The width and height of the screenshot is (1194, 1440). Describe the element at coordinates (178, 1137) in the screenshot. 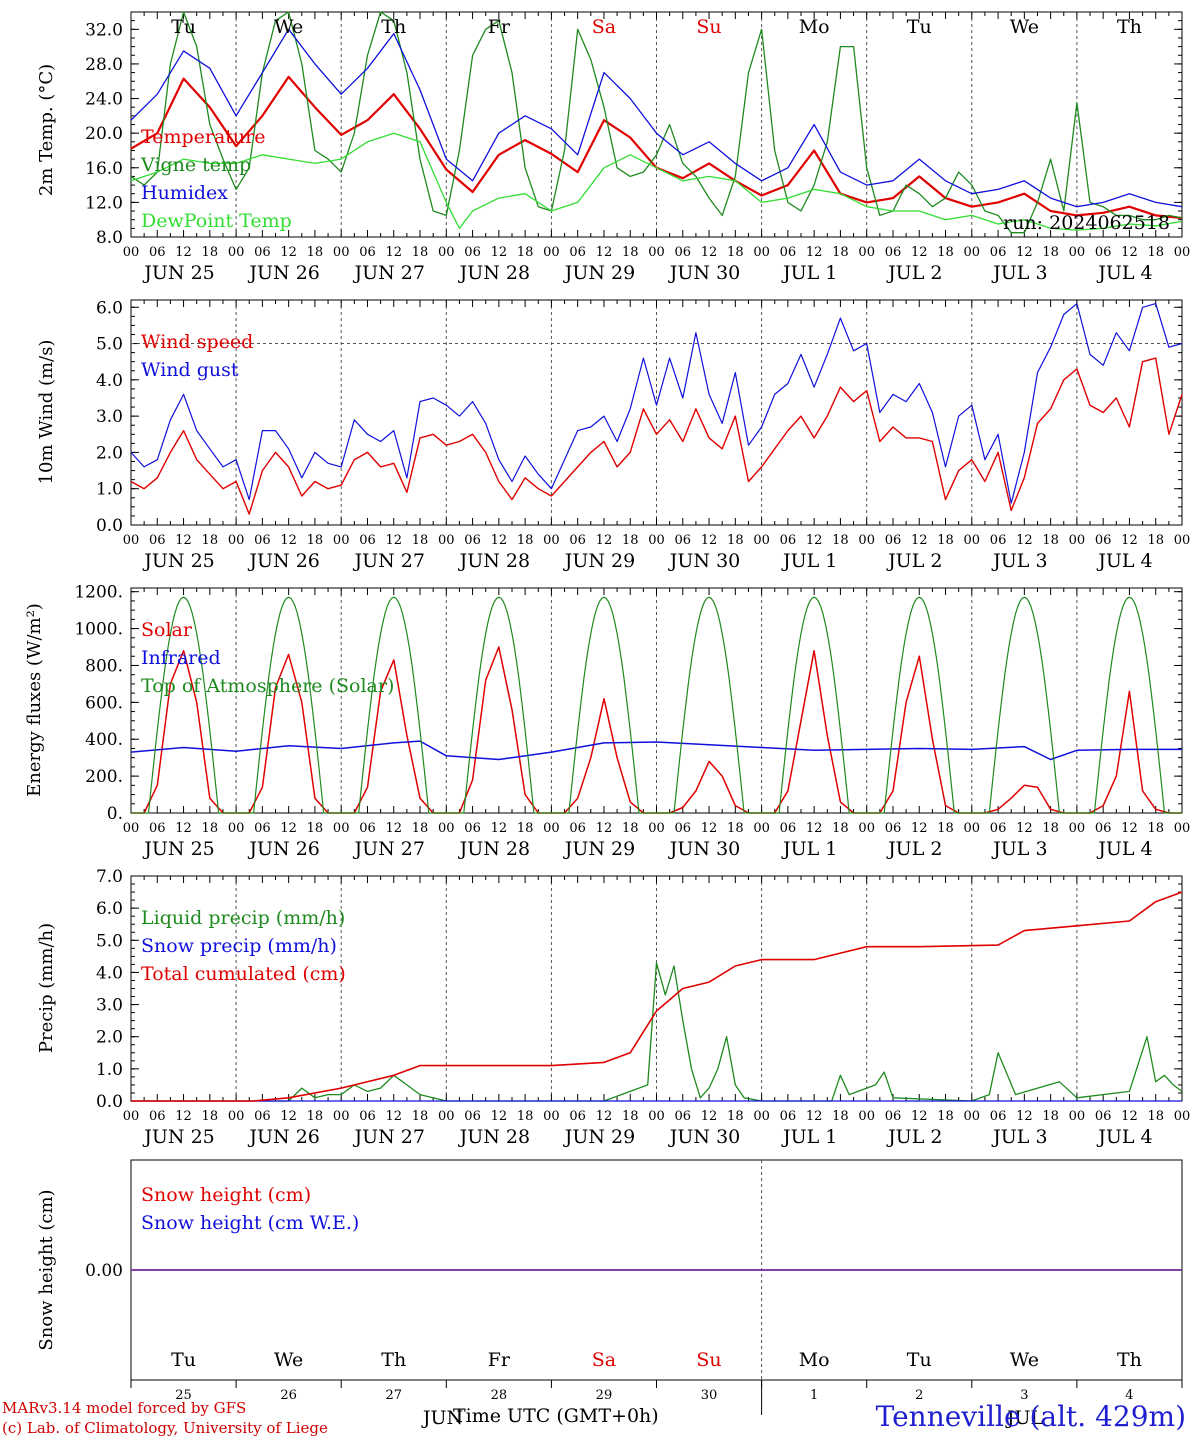

I see `date-label: JUN 25` at that location.